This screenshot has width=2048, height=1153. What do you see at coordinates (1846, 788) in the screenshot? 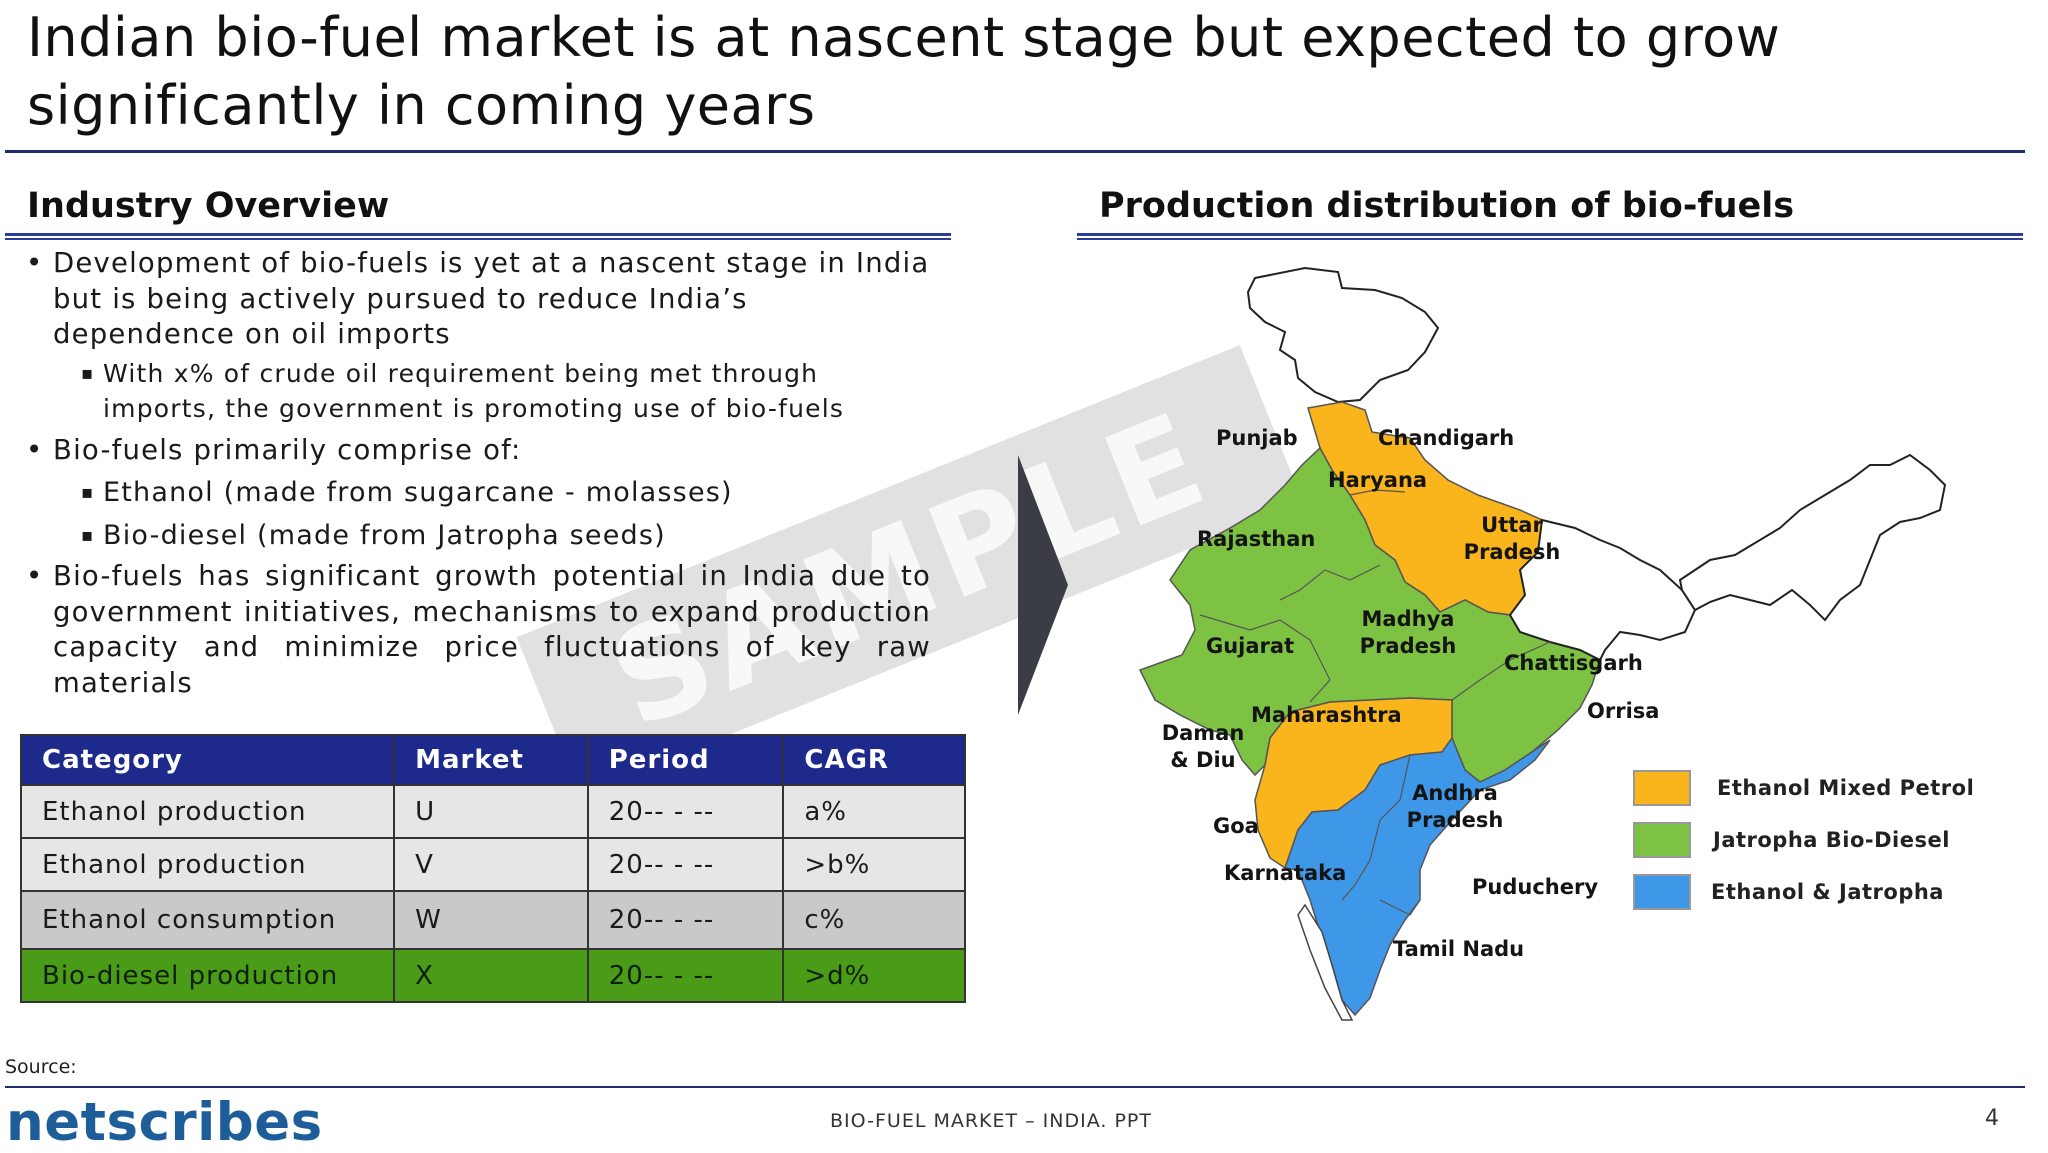
I see `legend-ethanol-mixed-petrol: Ethanol Mixed Petrol` at bounding box center [1846, 788].